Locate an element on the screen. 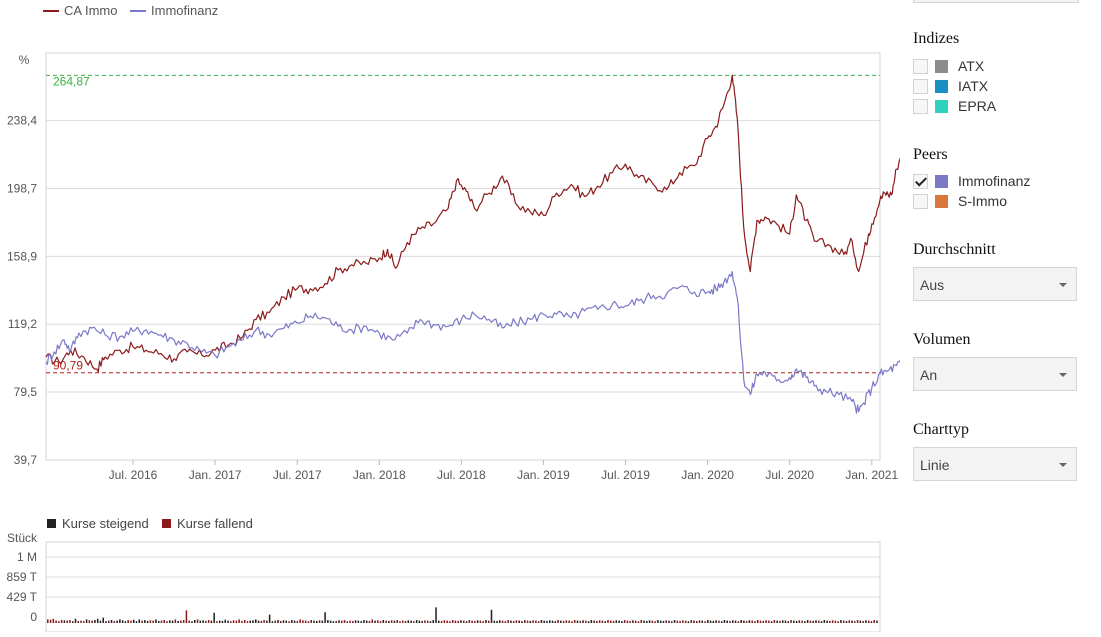 The width and height of the screenshot is (1101, 637). index-iatx-checkbox is located at coordinates (920, 86).